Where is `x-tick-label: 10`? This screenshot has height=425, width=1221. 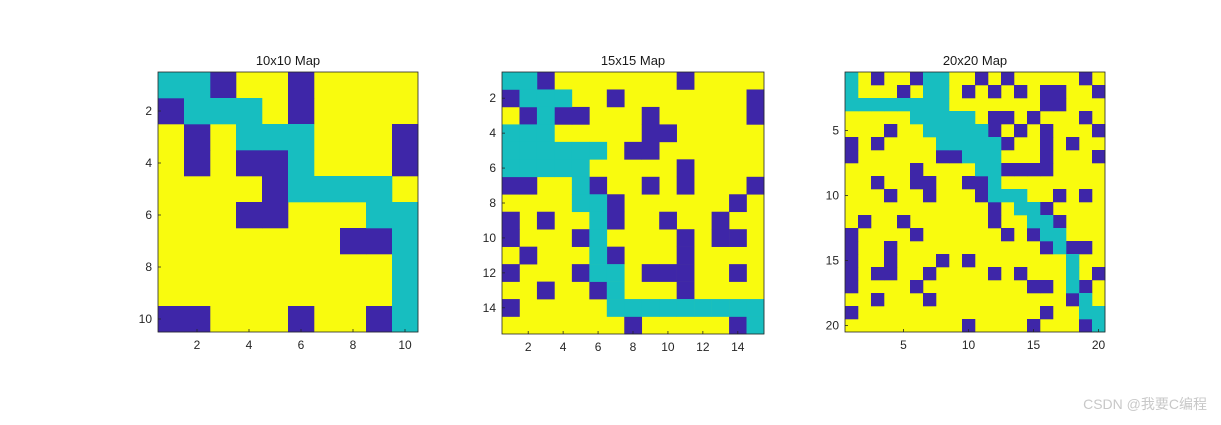 x-tick-label: 10 is located at coordinates (668, 347).